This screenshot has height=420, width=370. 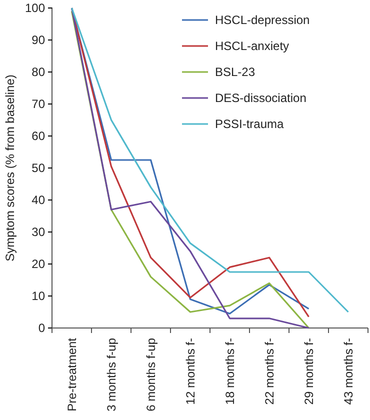 I want to click on y-tick-label: 60, so click(x=39, y=135).